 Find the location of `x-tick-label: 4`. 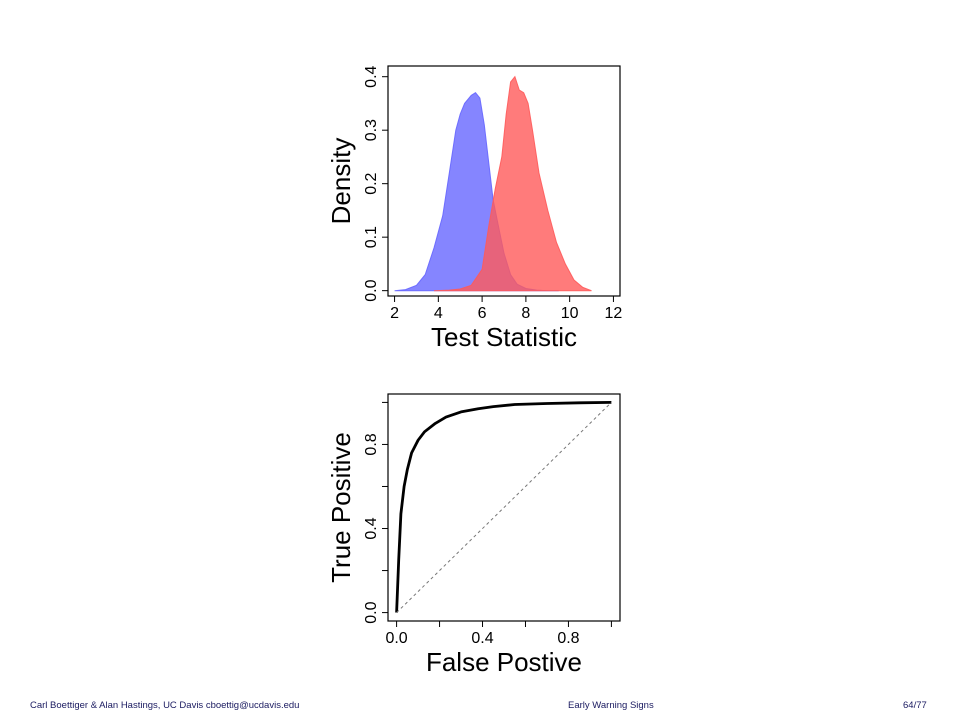

x-tick-label: 4 is located at coordinates (438, 313).